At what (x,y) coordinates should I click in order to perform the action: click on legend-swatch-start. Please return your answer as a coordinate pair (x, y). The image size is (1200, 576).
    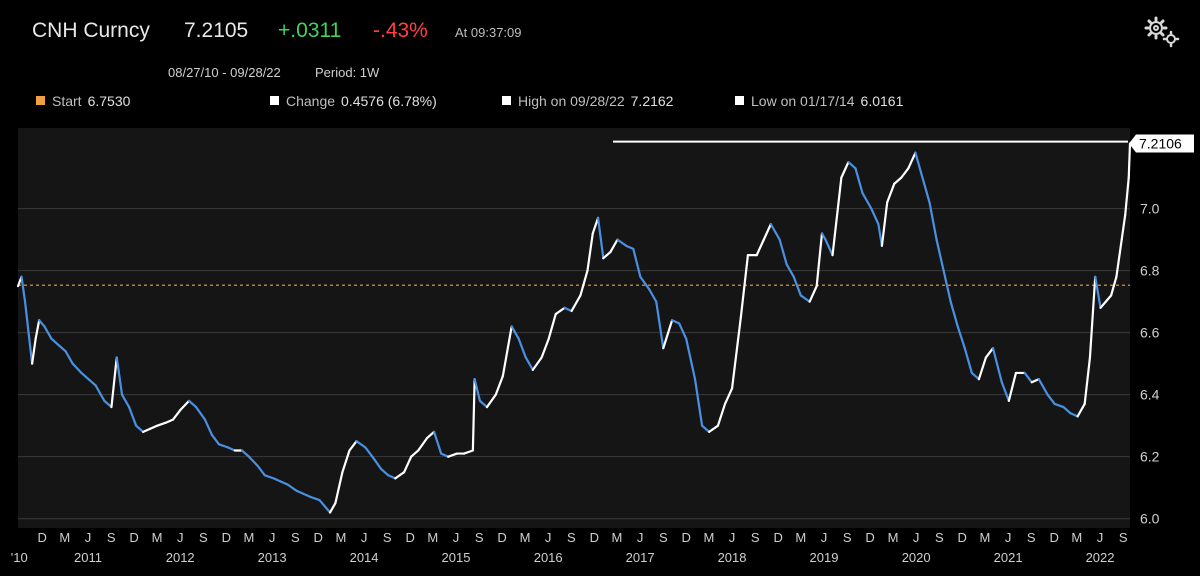
    Looking at the image, I should click on (40, 100).